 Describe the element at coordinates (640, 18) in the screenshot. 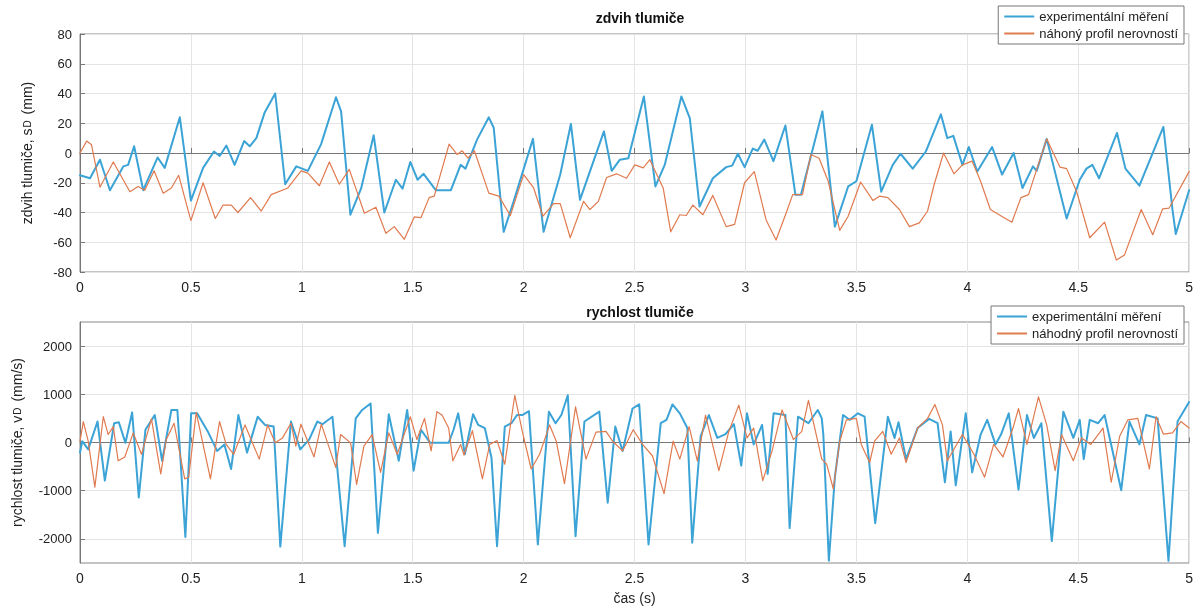

I see `chart-title: zdvih tlumiče` at that location.